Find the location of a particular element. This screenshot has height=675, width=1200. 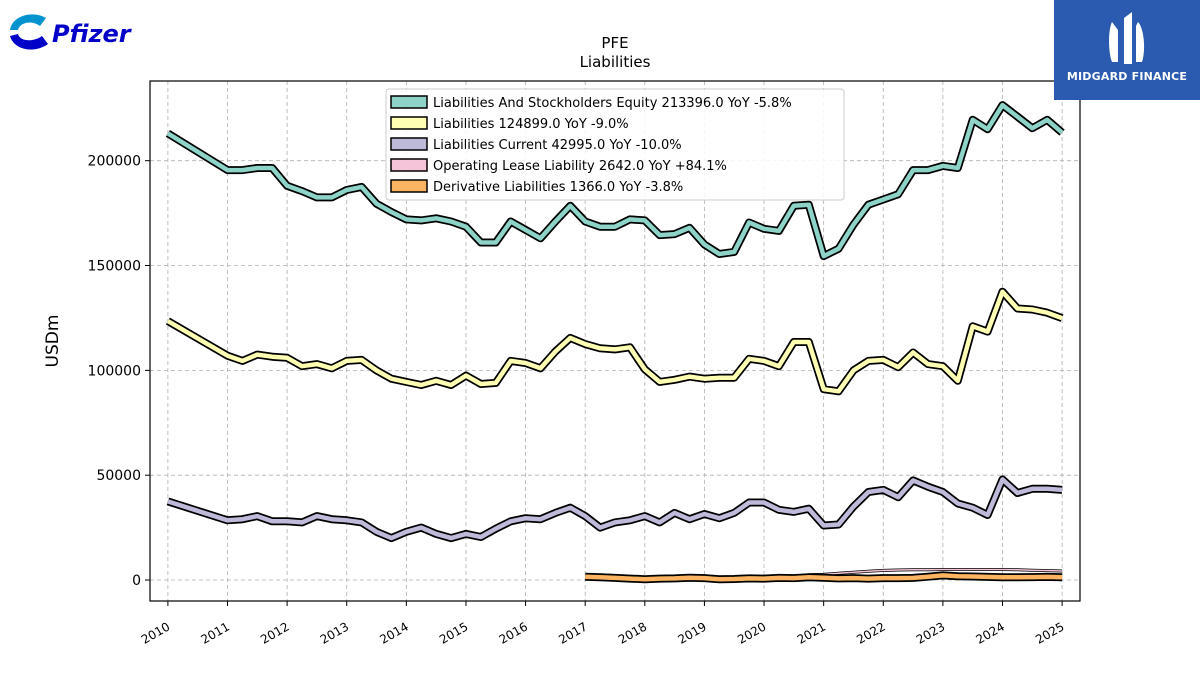

y-tick-label: 100000 is located at coordinates (114, 371).